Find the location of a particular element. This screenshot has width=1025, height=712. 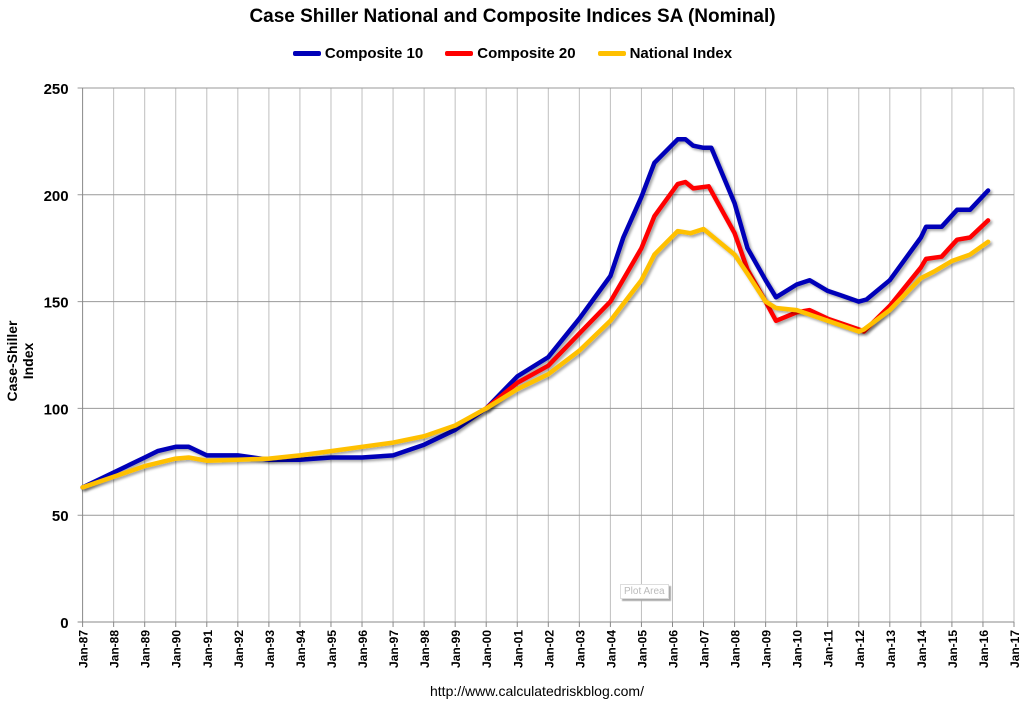

x-tick-label: Jan-88 is located at coordinates (115, 649).